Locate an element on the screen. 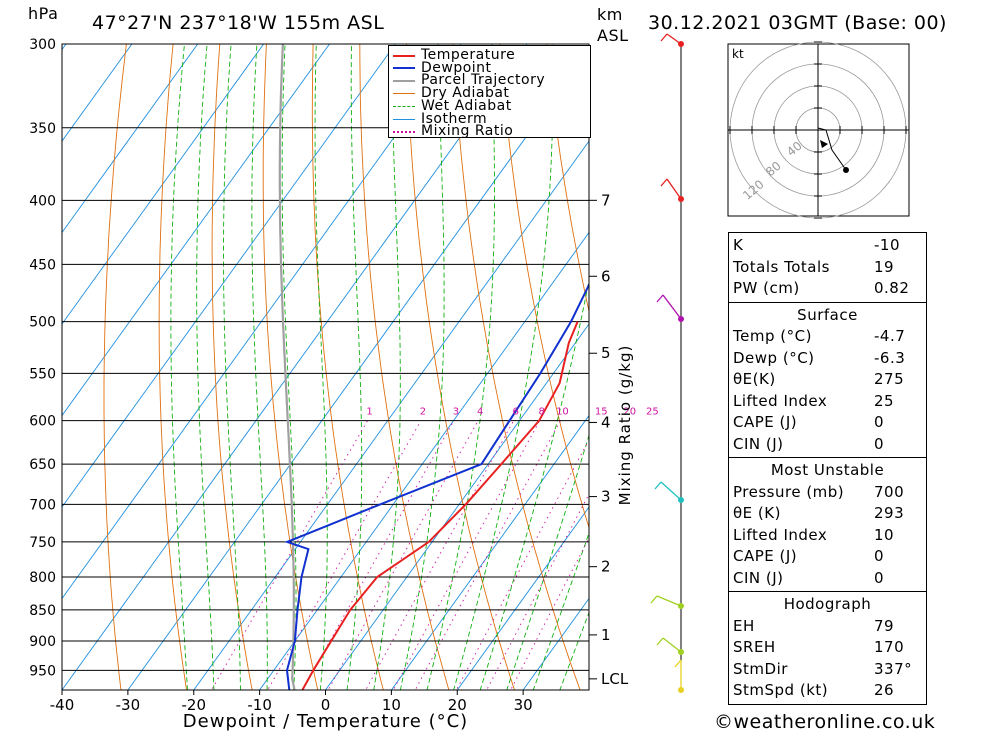 The image size is (1000, 733). hodograph-index-row: SREH 170 is located at coordinates (827, 648).